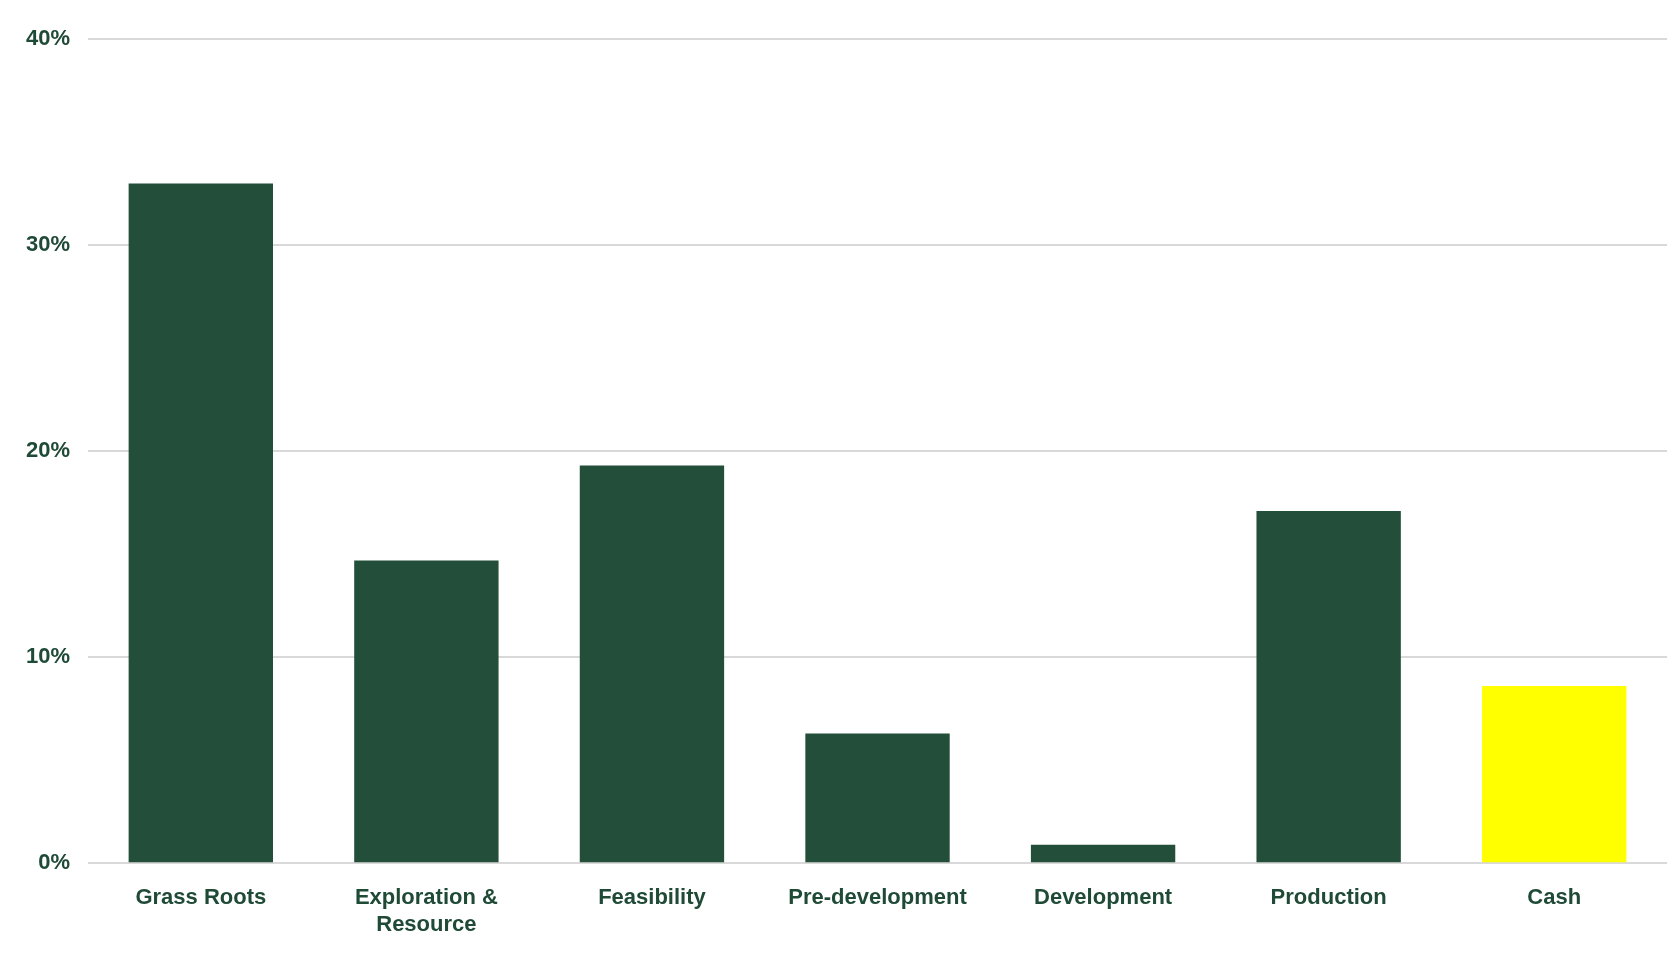 This screenshot has width=1675, height=960. I want to click on x-tick-label: Pre-development, so click(878, 897).